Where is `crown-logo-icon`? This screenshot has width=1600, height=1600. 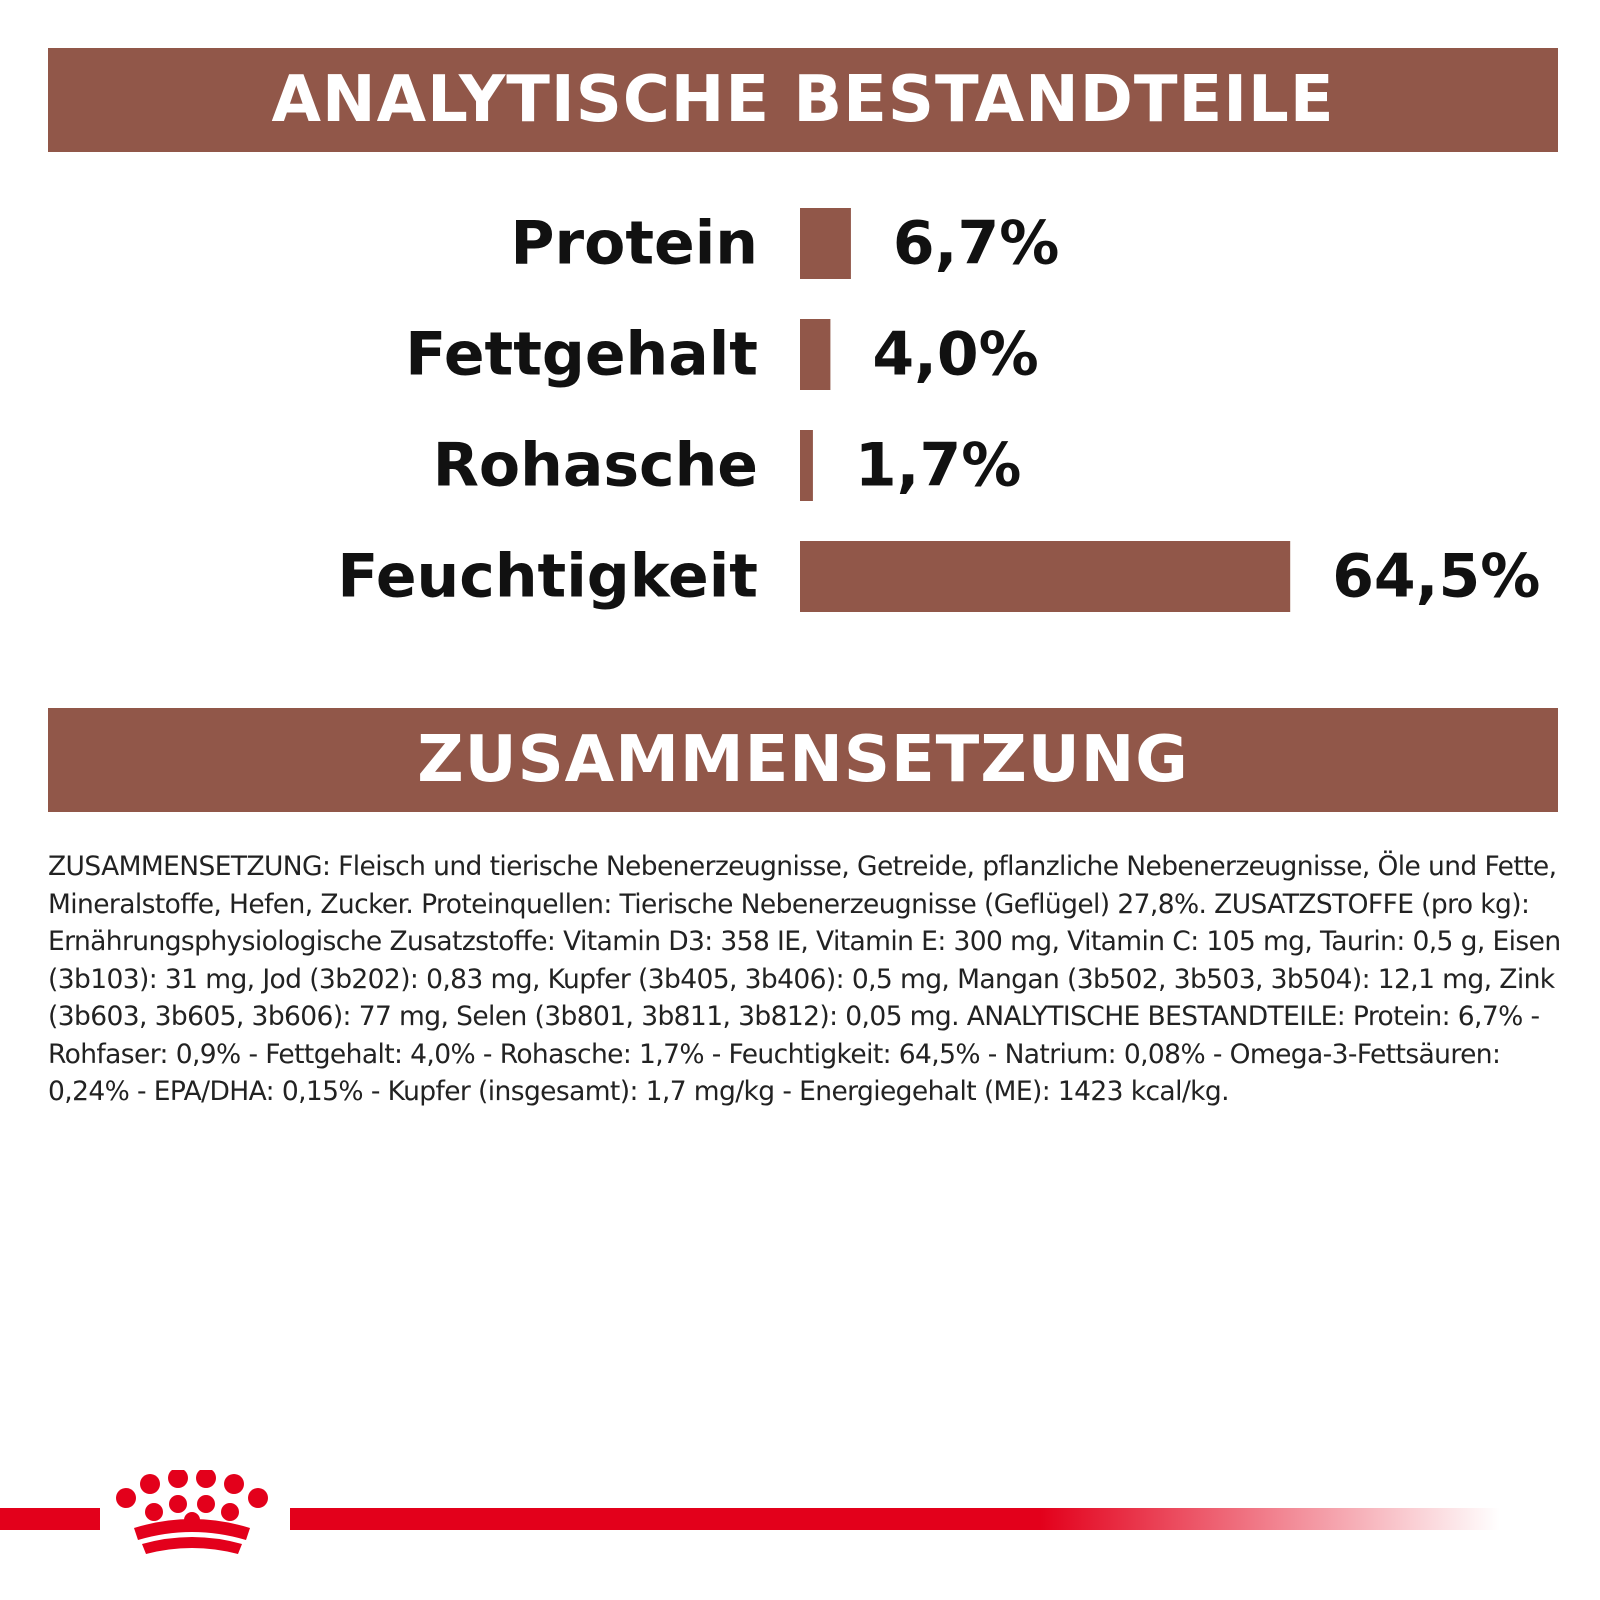 crown-logo-icon is located at coordinates (192, 1512).